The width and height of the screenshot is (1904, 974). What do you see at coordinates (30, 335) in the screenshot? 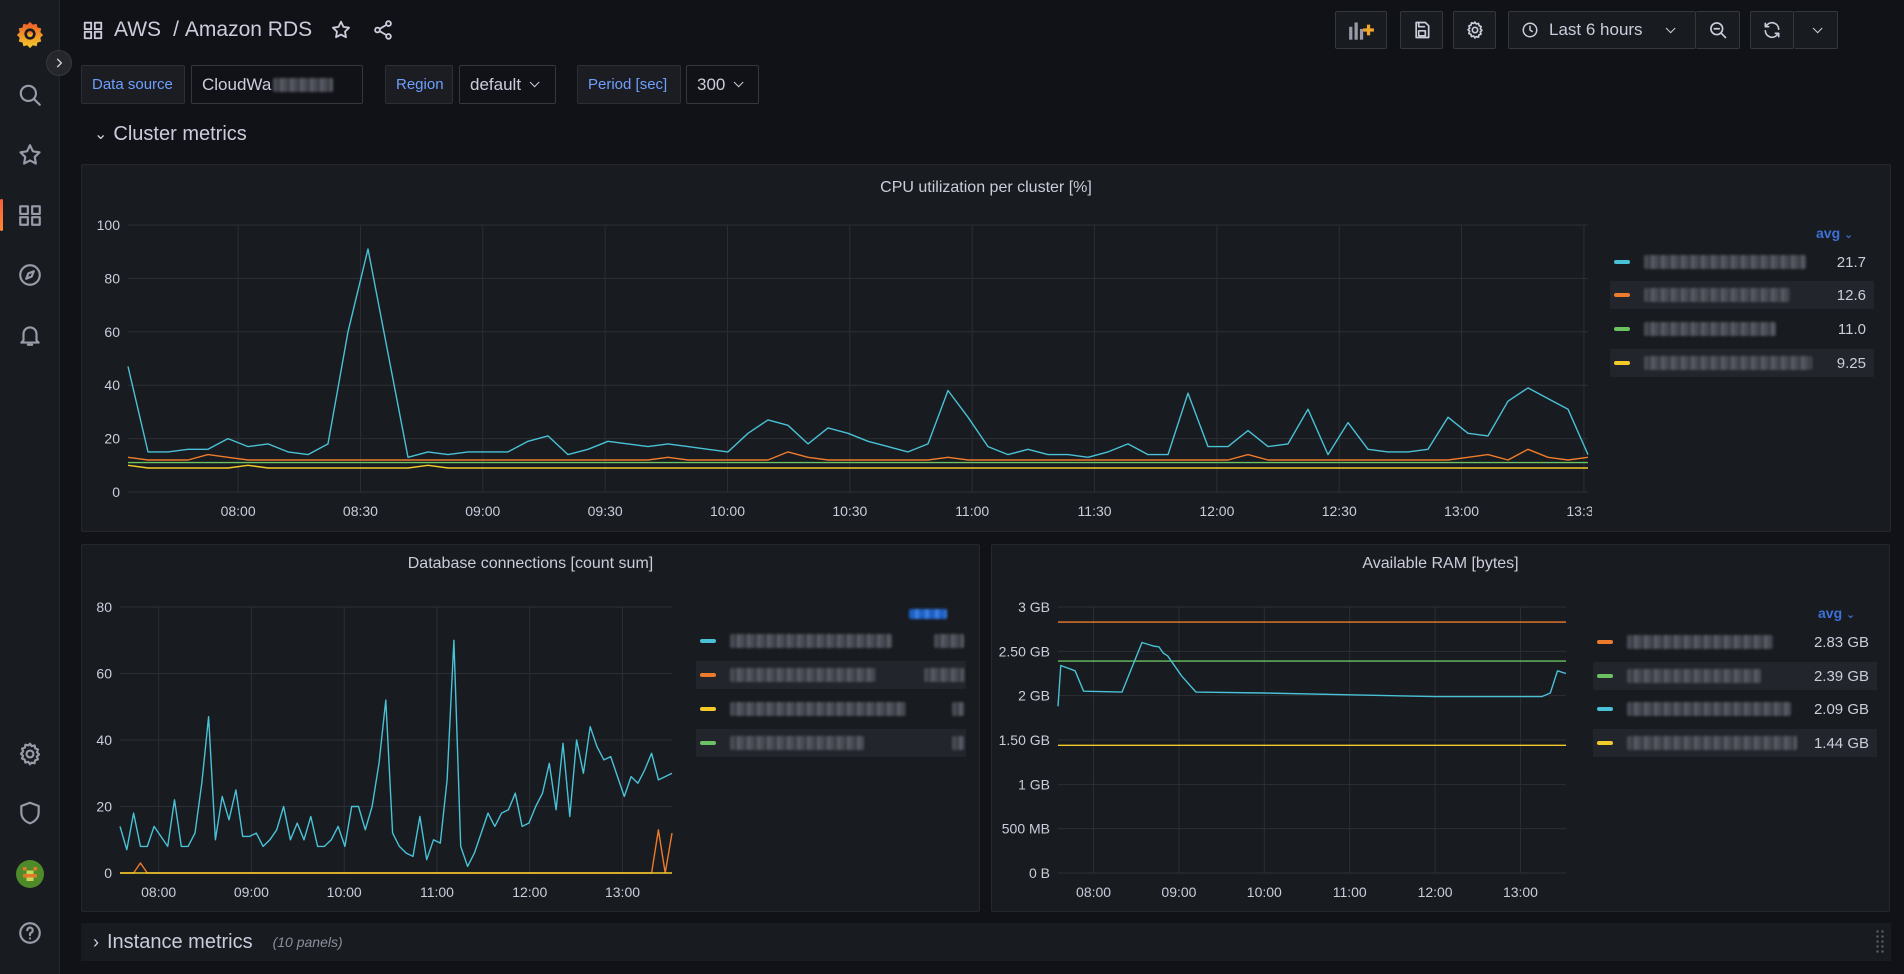
I see `alerting-bell-icon` at bounding box center [30, 335].